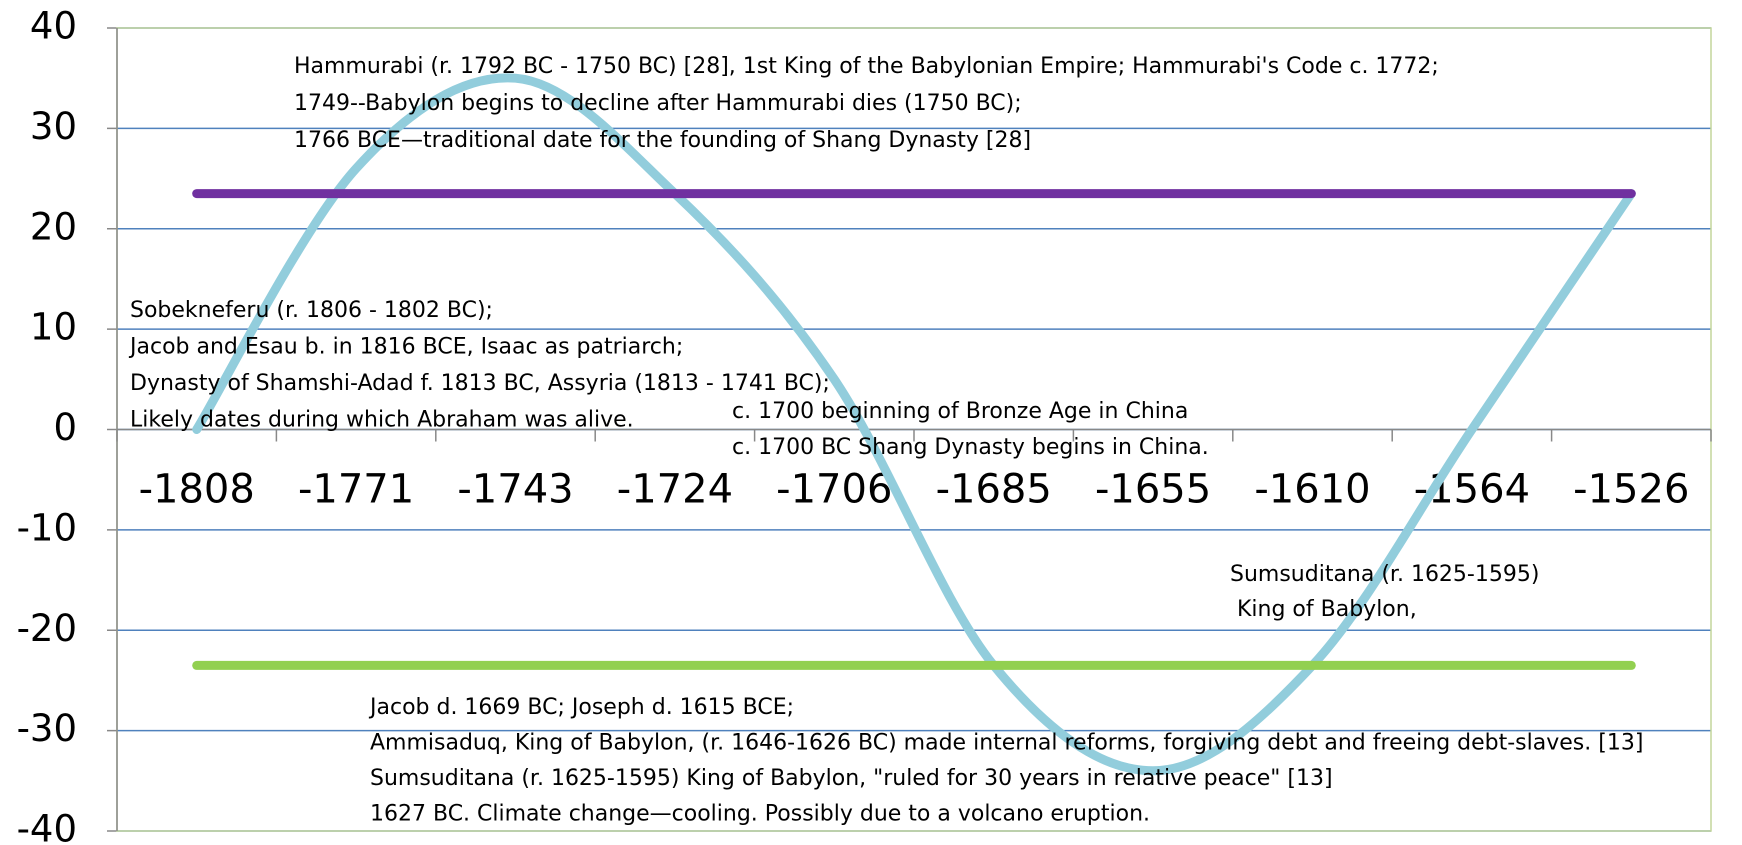 The width and height of the screenshot is (1742, 845). Describe the element at coordinates (994, 490) in the screenshot. I see `x-tick-label: -1685` at that location.